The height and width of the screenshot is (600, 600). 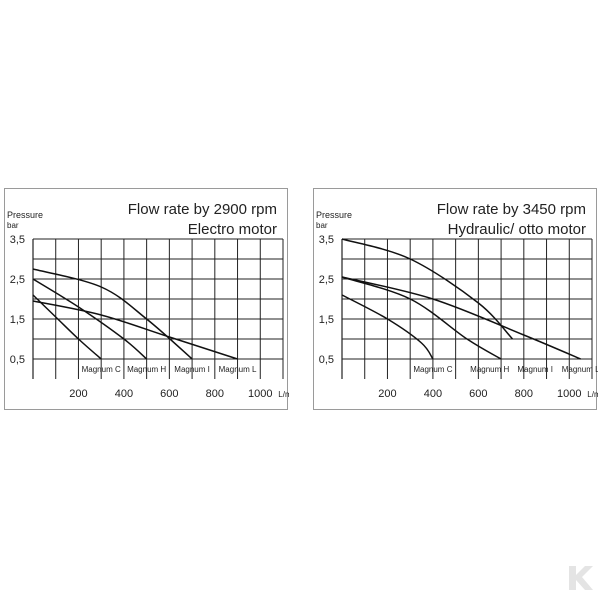 What do you see at coordinates (232, 229) in the screenshot?
I see `chart-subtitle: Electro motor` at bounding box center [232, 229].